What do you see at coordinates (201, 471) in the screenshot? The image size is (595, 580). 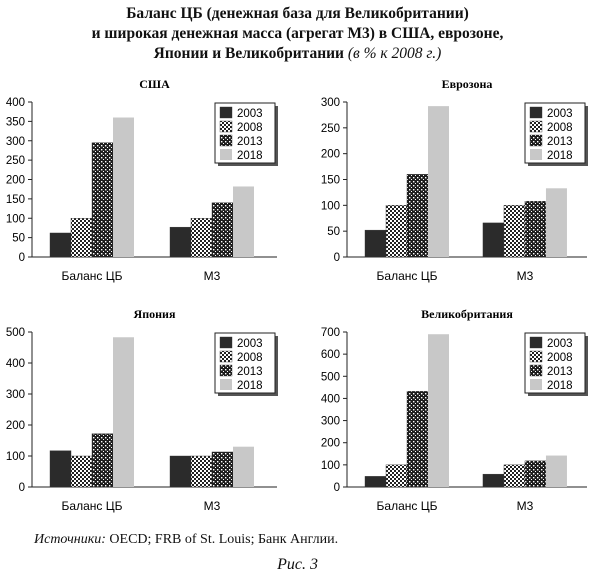 I see `bar-japan-m3-2008` at bounding box center [201, 471].